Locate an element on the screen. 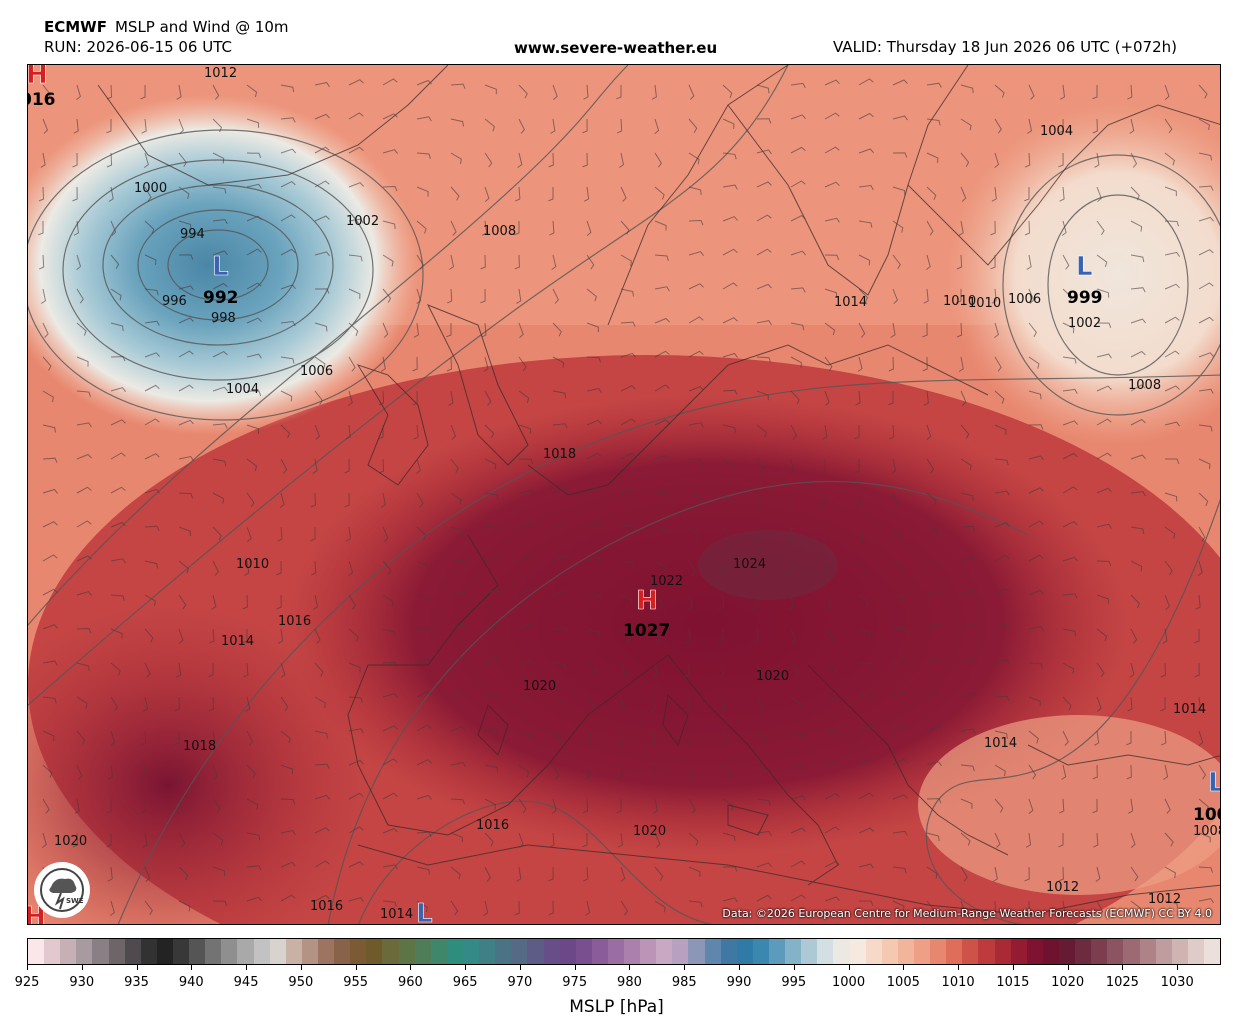 This screenshot has height=1030, width=1233. website-link: www.severe-weather.eu is located at coordinates (616, 48).